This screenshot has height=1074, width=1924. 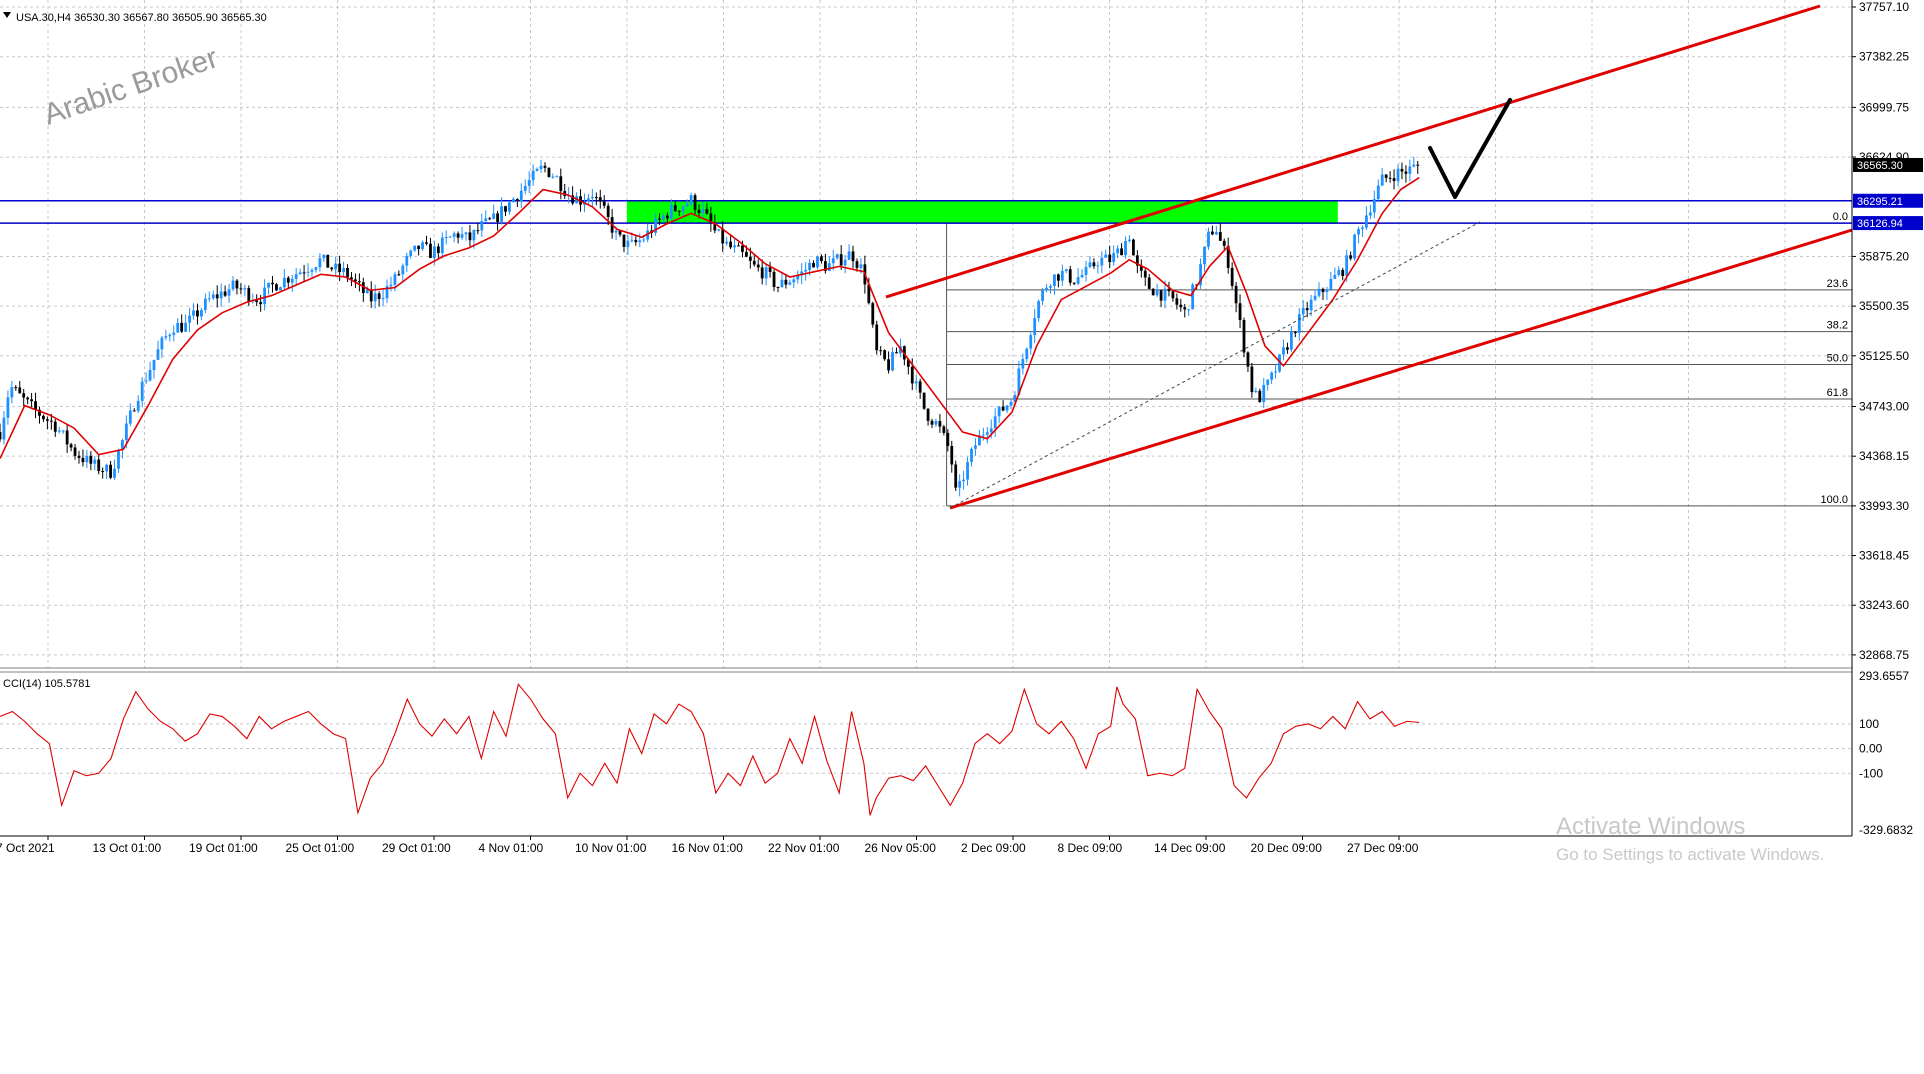 I want to click on price-tick-6: 35125.50, so click(x=1884, y=356).